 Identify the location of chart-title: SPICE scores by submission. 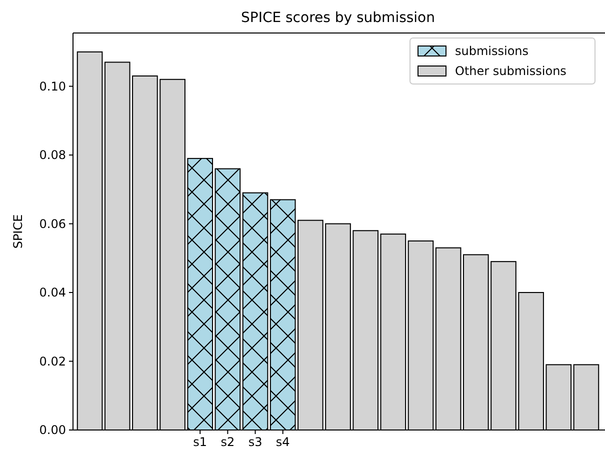
(338, 18).